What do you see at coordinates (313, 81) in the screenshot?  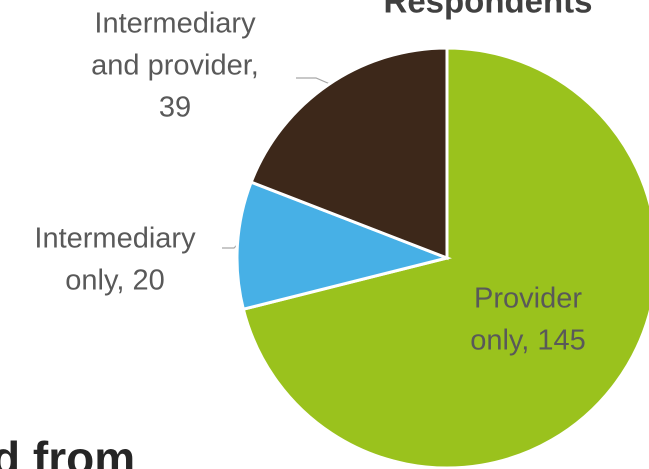 I see `leader-line` at bounding box center [313, 81].